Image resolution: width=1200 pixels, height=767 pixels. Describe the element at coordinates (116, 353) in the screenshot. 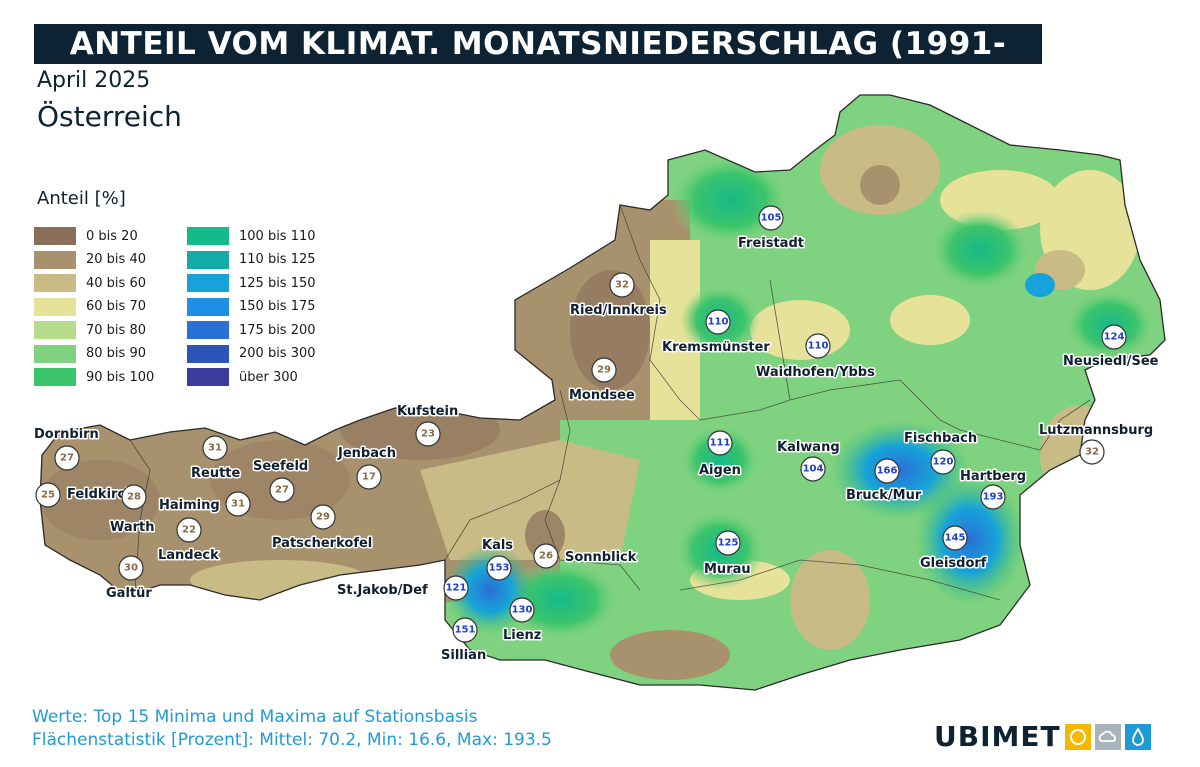

I see `legend-label: 80 bis 90` at that location.